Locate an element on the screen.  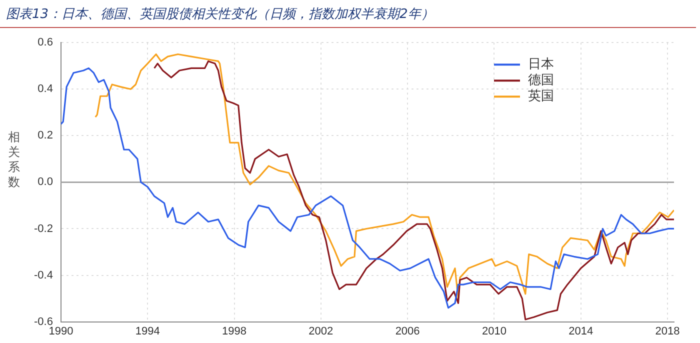
x-tick-label: 2002 is located at coordinates (321, 331).